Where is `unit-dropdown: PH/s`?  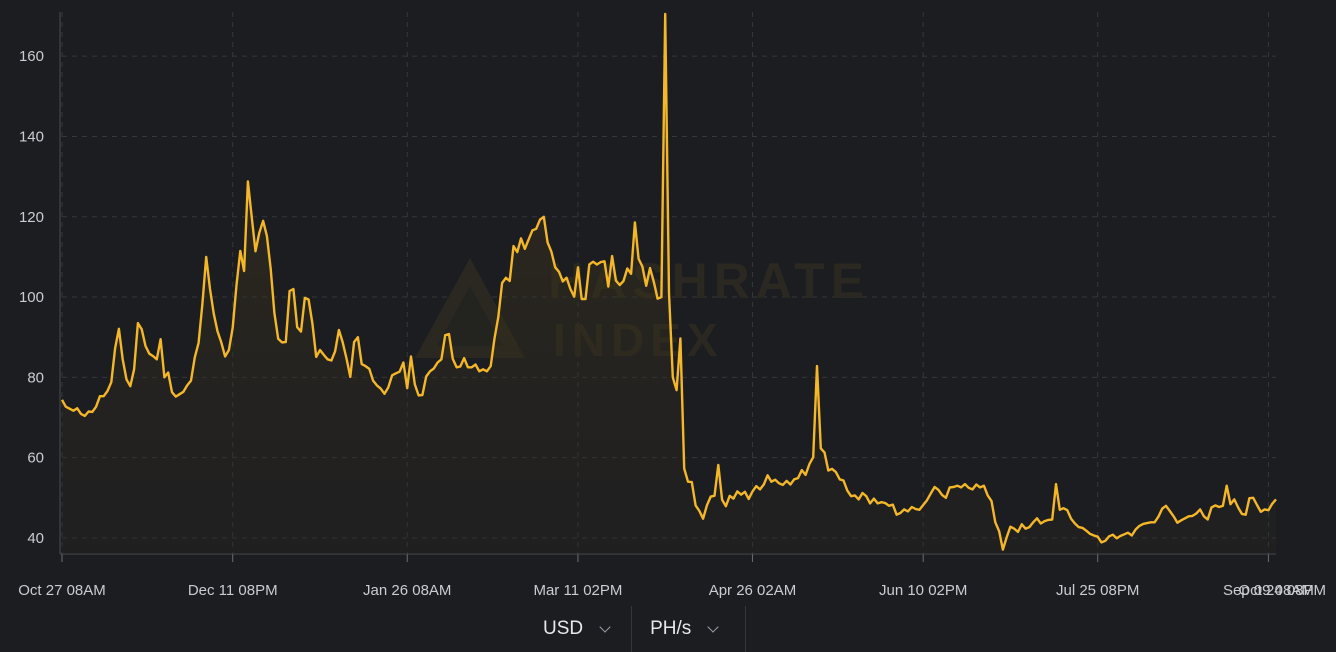
unit-dropdown: PH/s is located at coordinates (689, 629).